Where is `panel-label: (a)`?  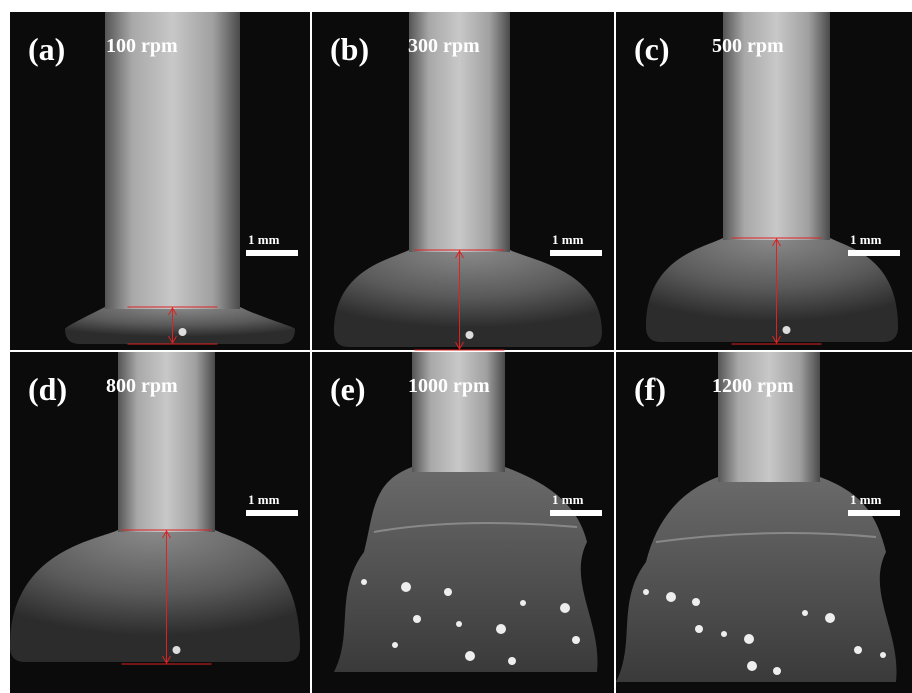
panel-label: (a) is located at coordinates (46, 49).